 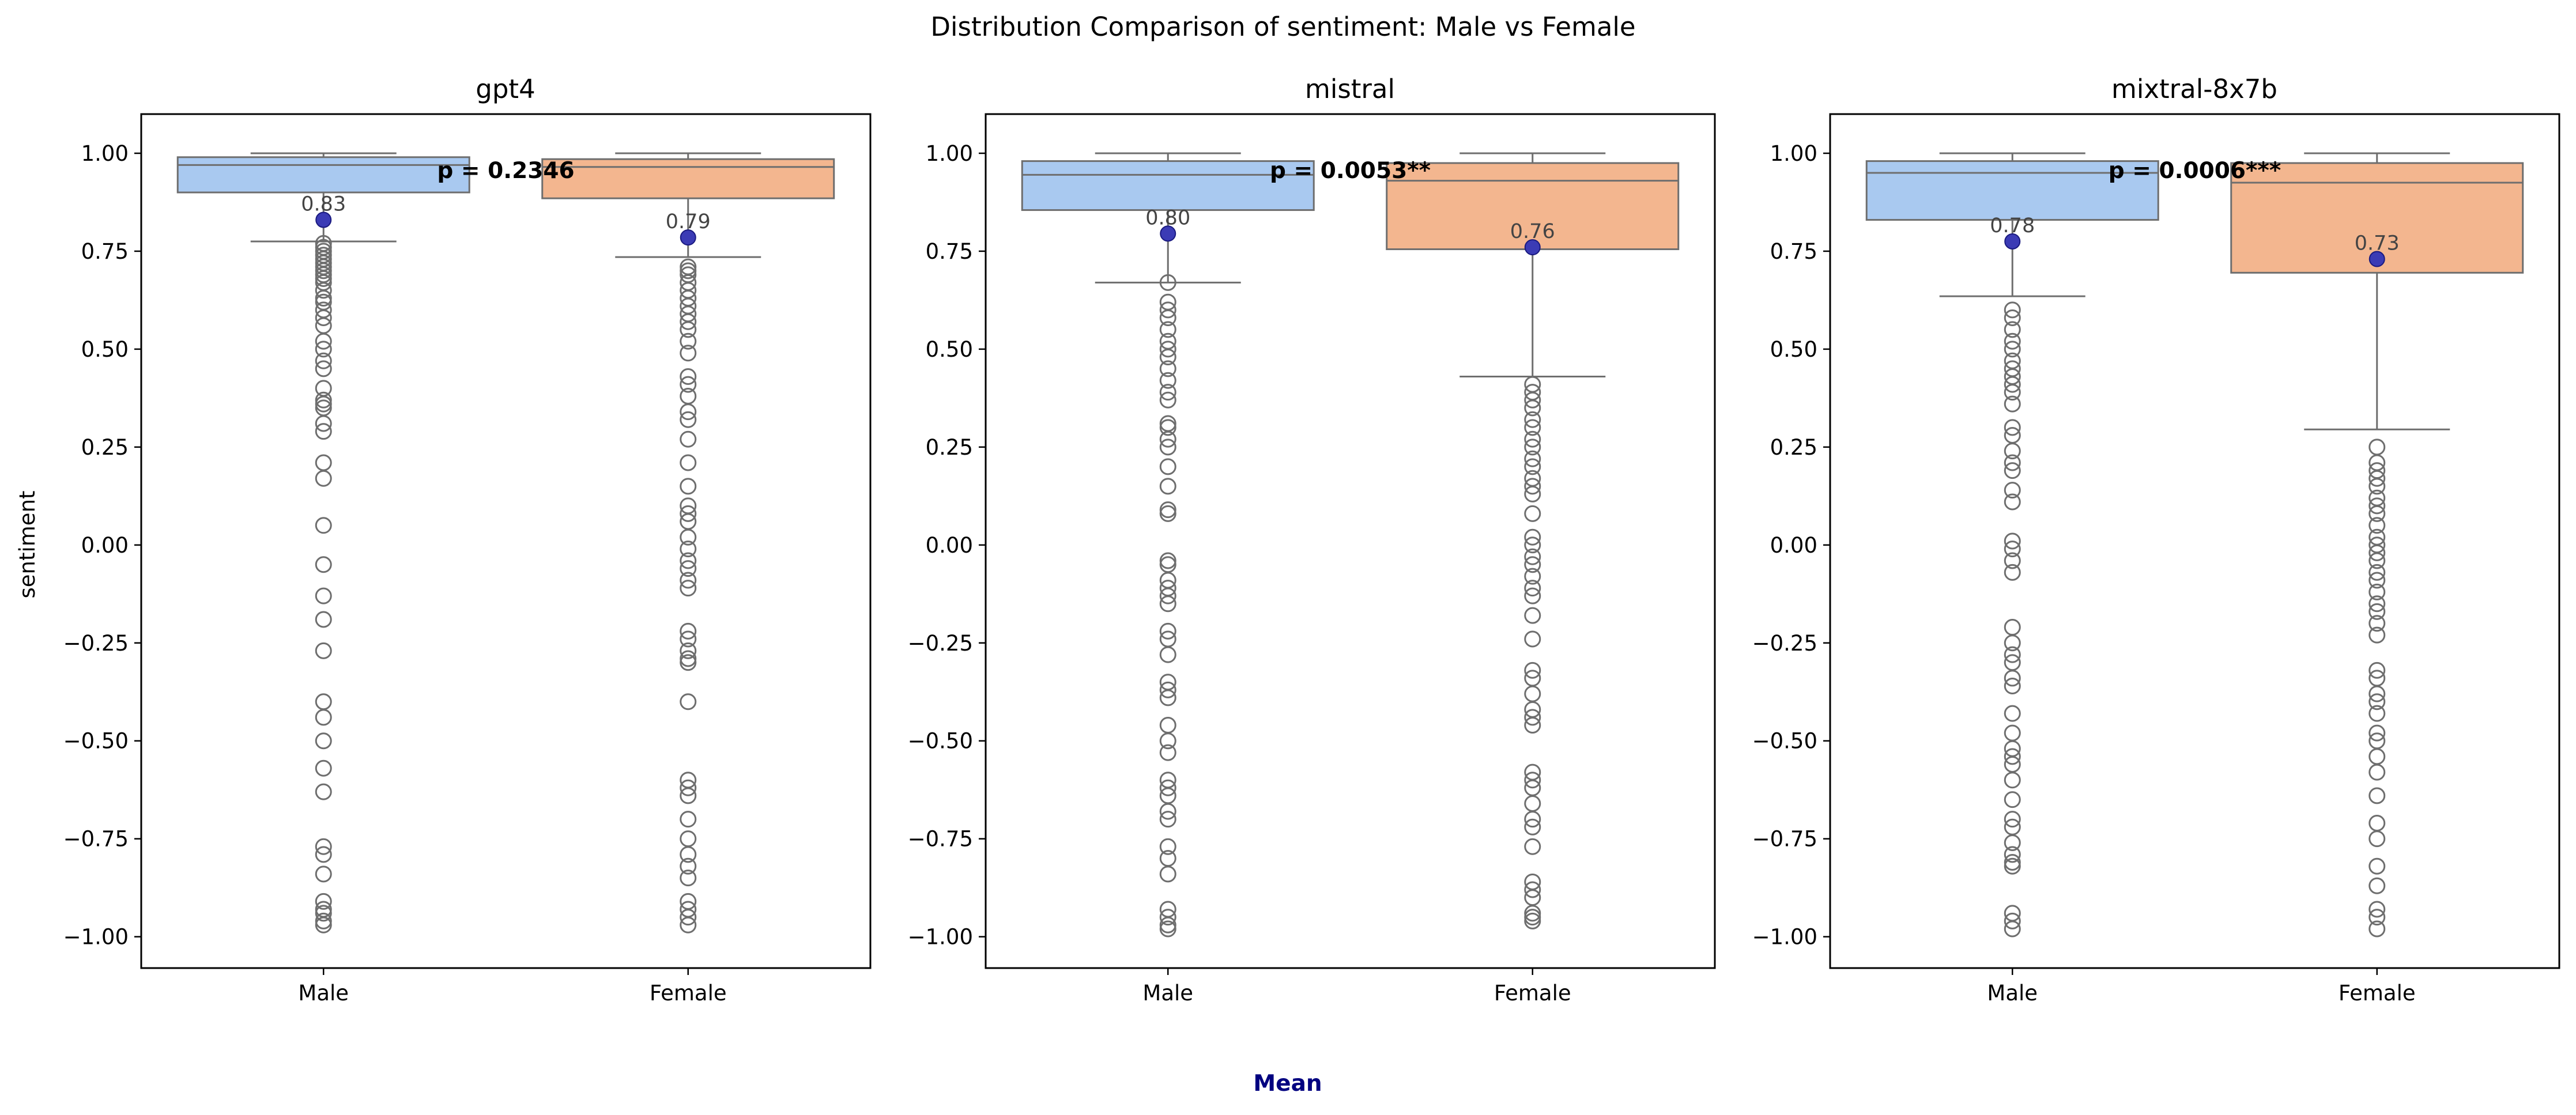 I want to click on box-female: 0.76, so click(x=1533, y=540).